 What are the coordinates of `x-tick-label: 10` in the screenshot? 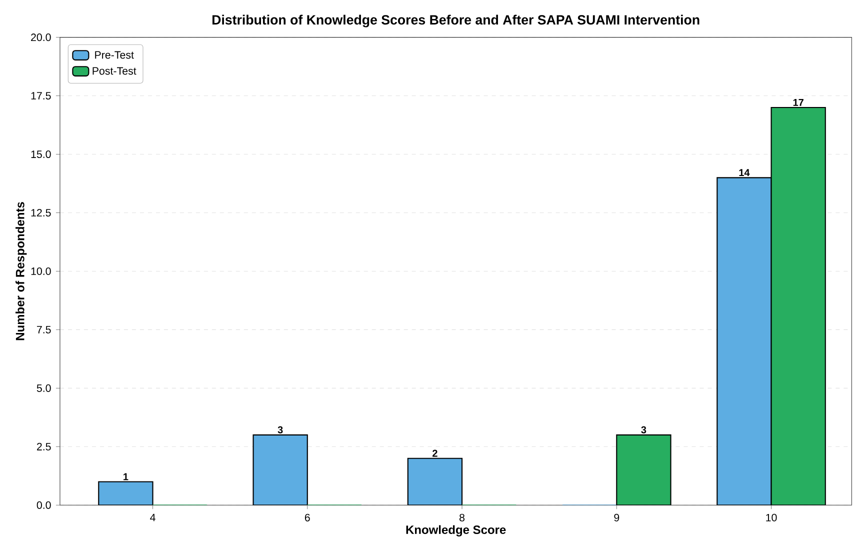 It's located at (771, 518).